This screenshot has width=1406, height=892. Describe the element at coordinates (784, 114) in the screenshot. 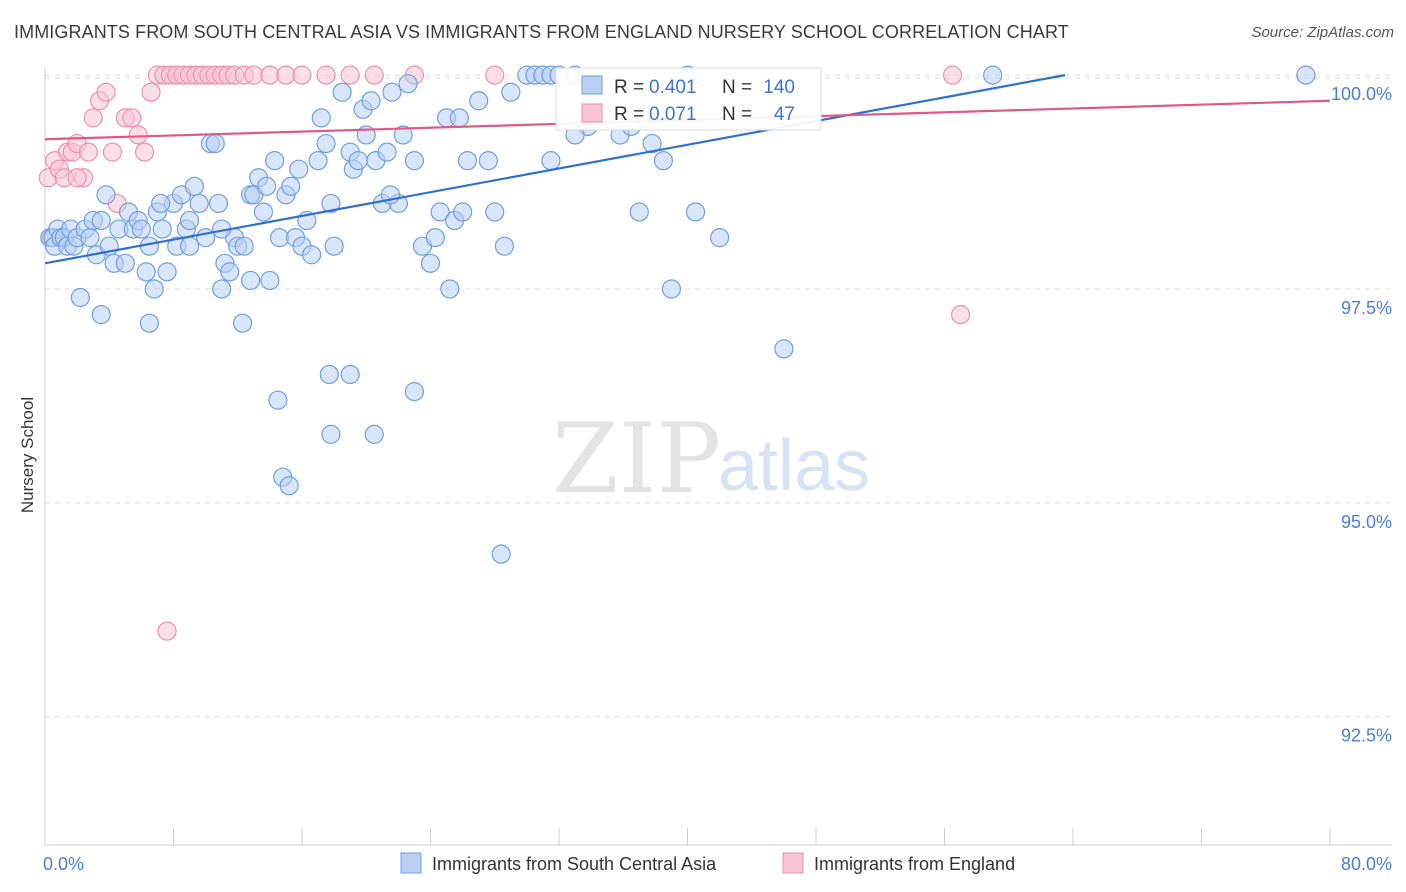

I see `stats-pink-n-value: 47` at that location.